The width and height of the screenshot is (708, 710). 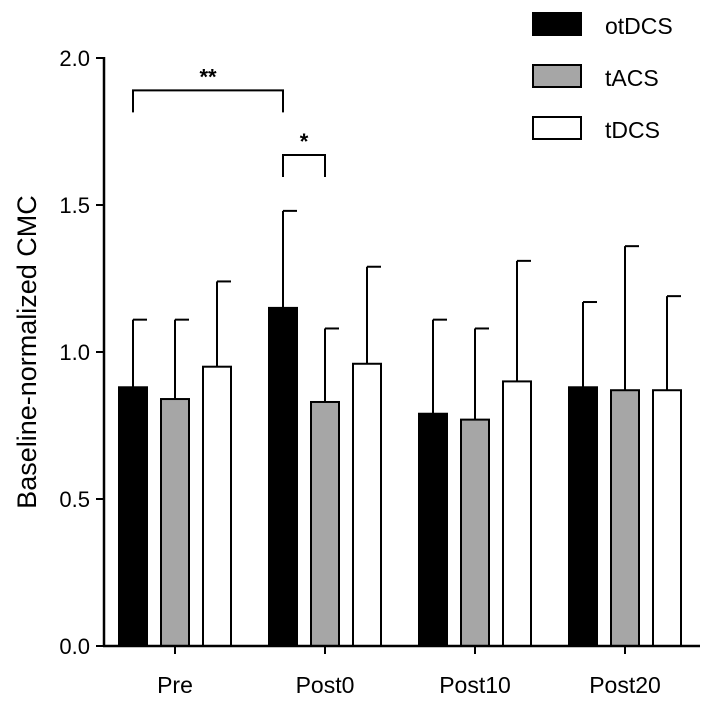 What do you see at coordinates (208, 76) in the screenshot?
I see `significance-label-1: **` at bounding box center [208, 76].